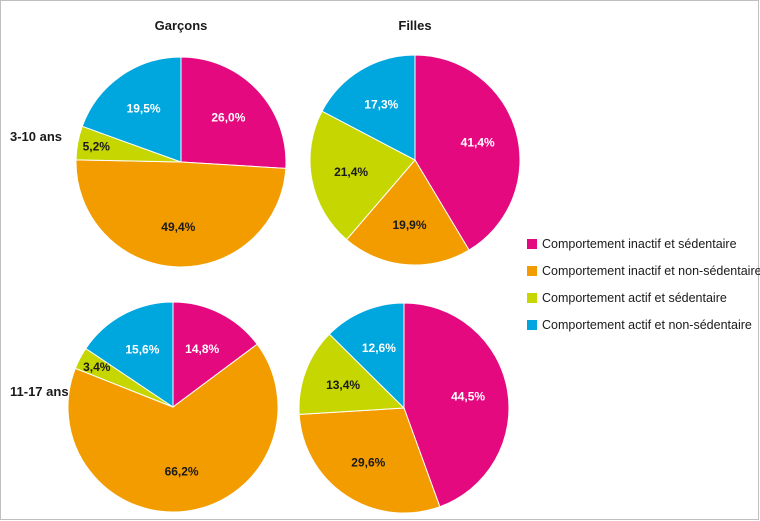  What do you see at coordinates (634, 298) in the screenshot?
I see `legend-label: Comportement actif et sédentaire` at bounding box center [634, 298].